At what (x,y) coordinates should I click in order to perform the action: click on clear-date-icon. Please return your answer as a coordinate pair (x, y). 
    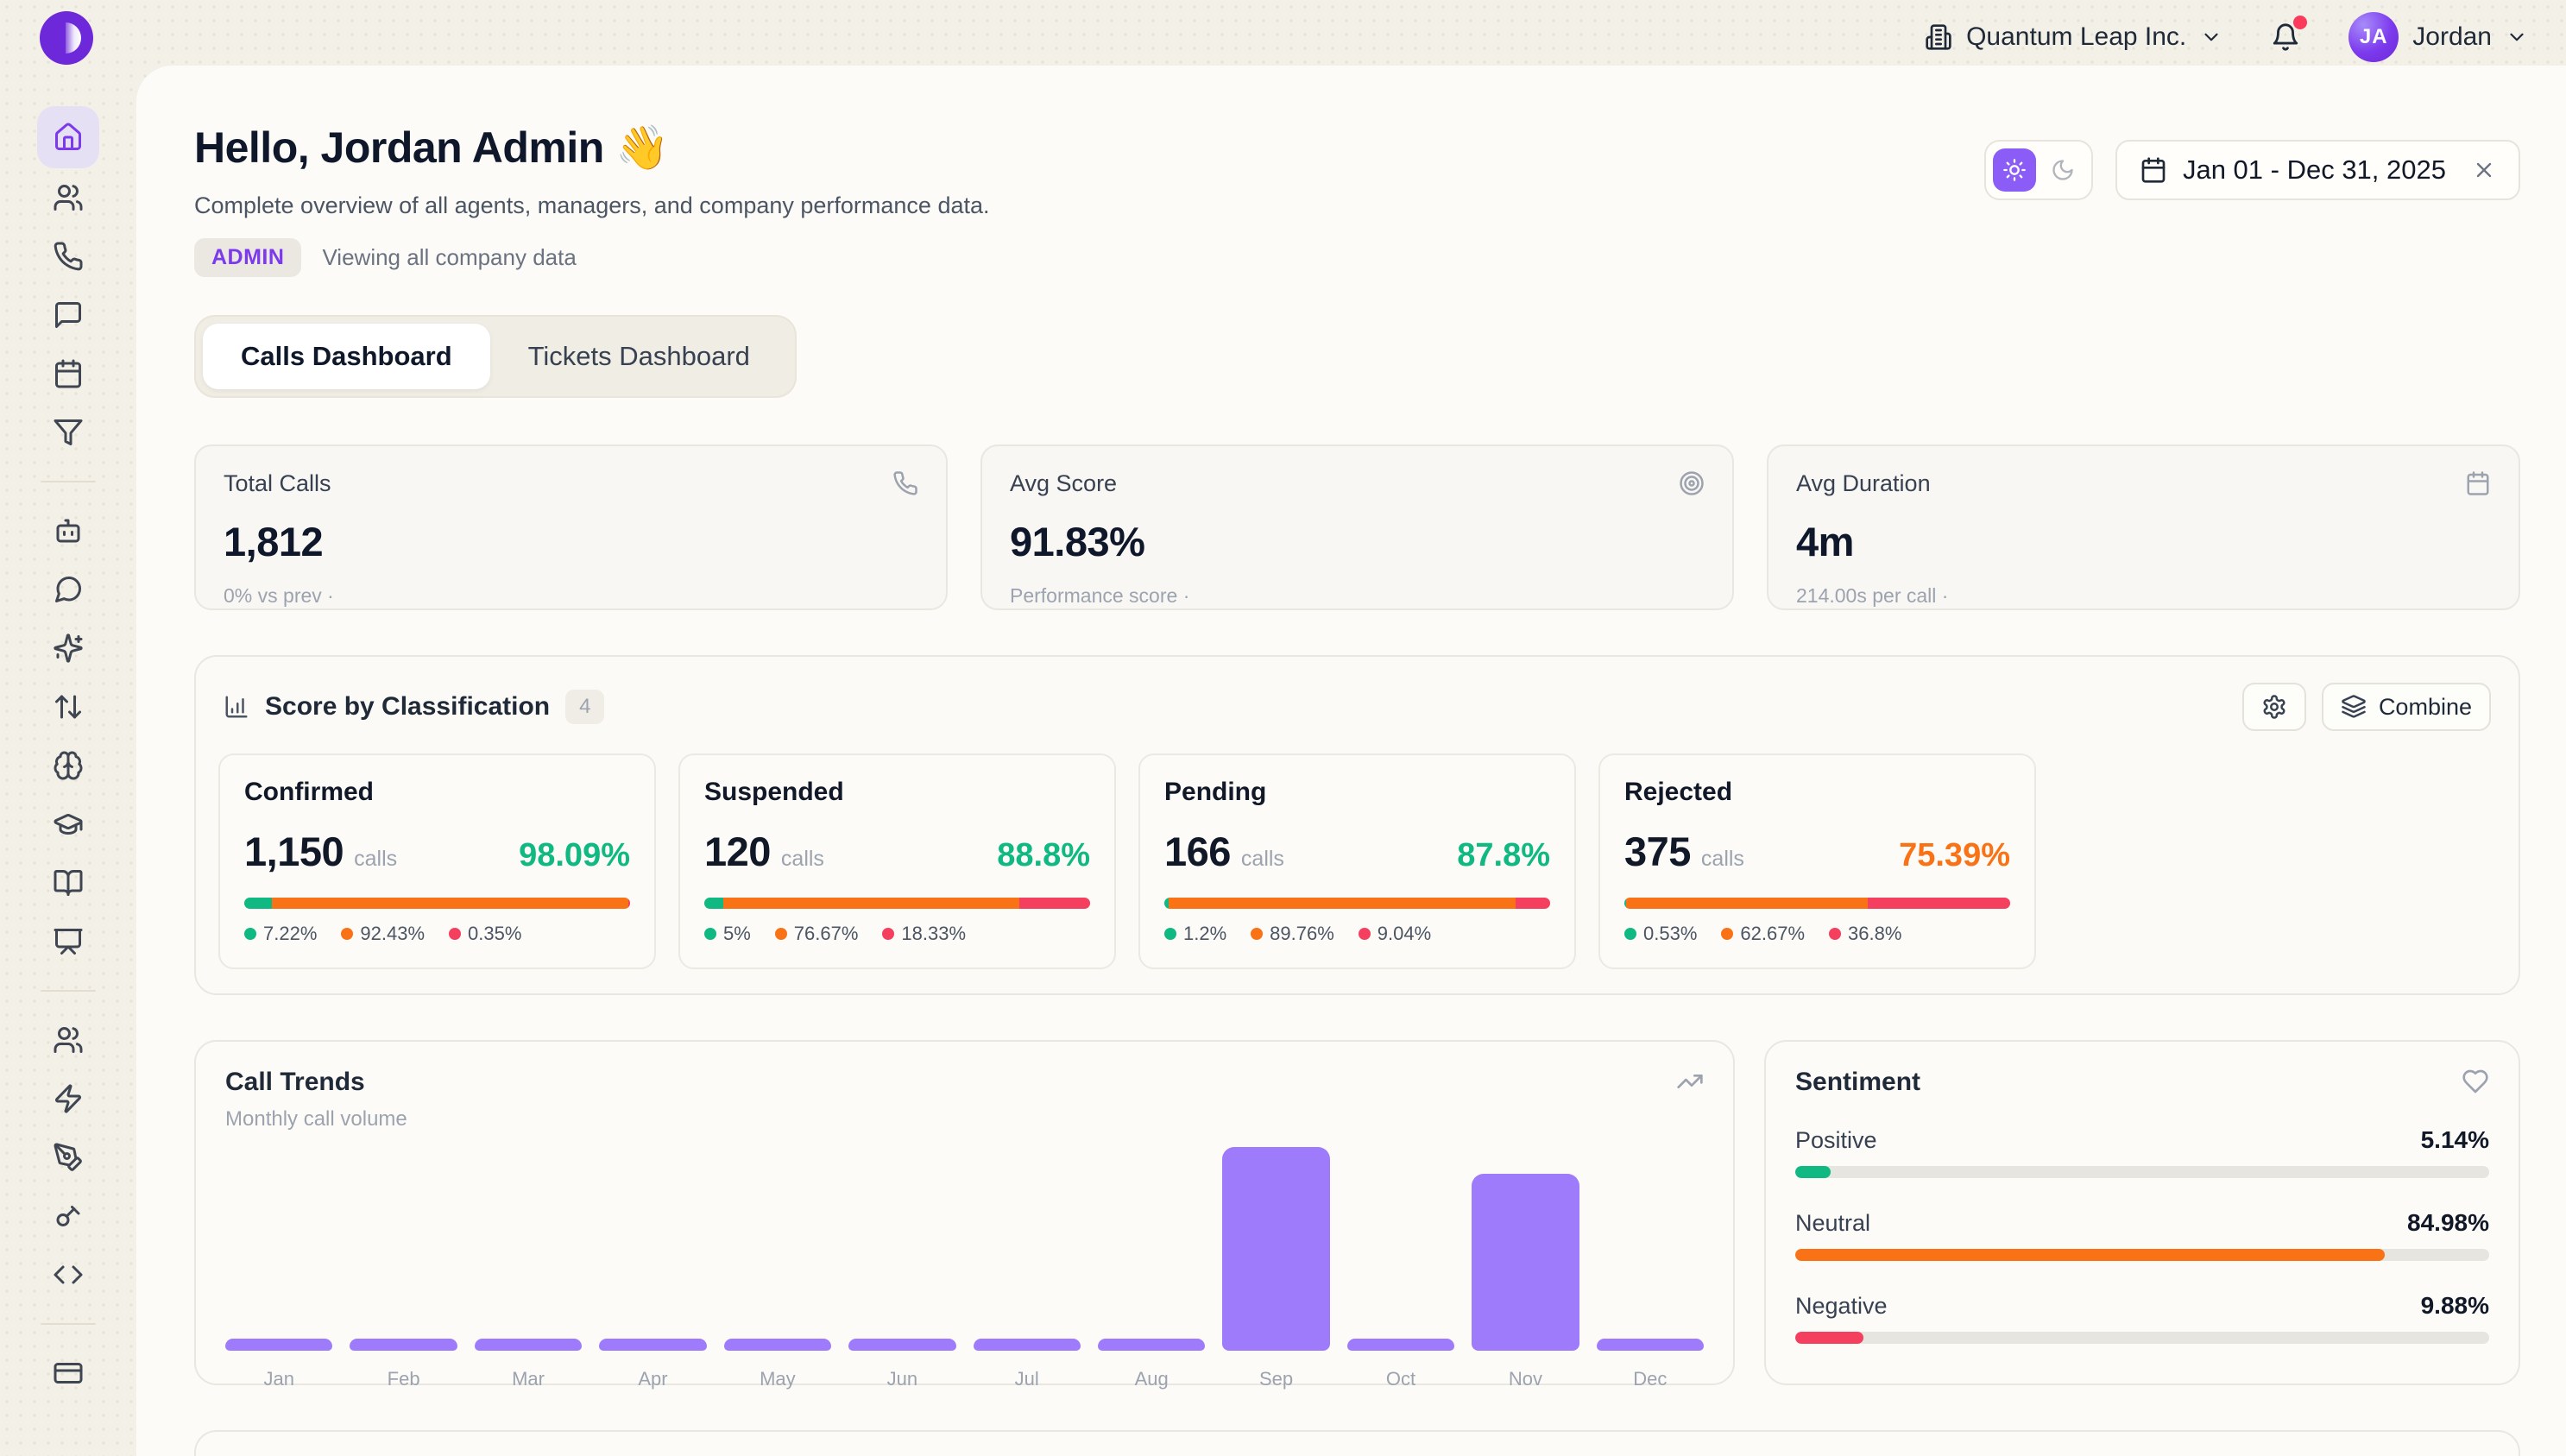
    Looking at the image, I should click on (2484, 170).